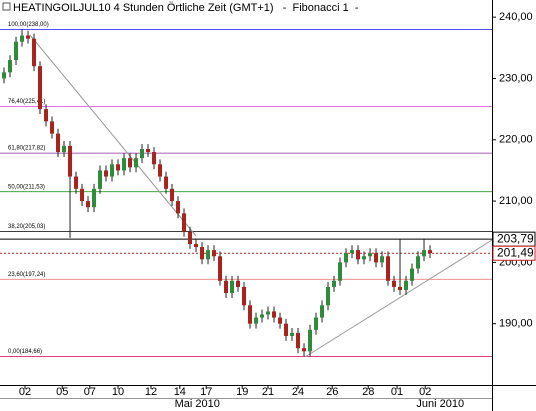  Describe the element at coordinates (151, 392) in the screenshot. I see `x-tick-label: 12` at that location.